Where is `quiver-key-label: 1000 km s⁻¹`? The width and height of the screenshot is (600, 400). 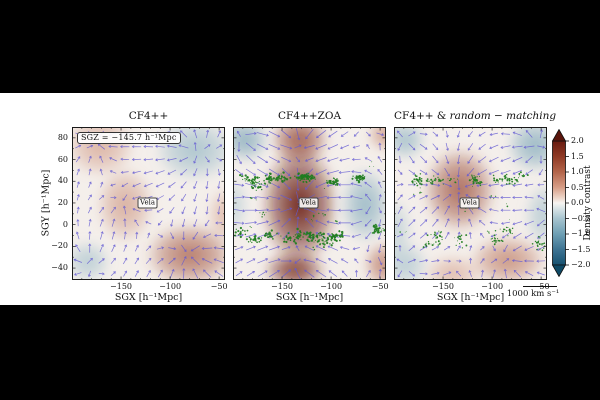 quiver-key-label: 1000 km s⁻¹ is located at coordinates (533, 294).